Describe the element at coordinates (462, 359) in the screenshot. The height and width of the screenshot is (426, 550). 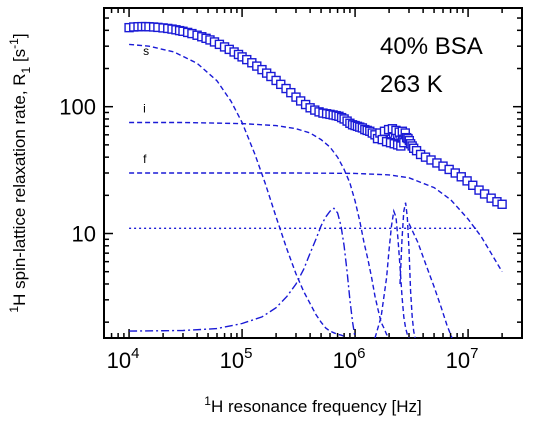
I see `x-tick-label: 10⁷` at that location.